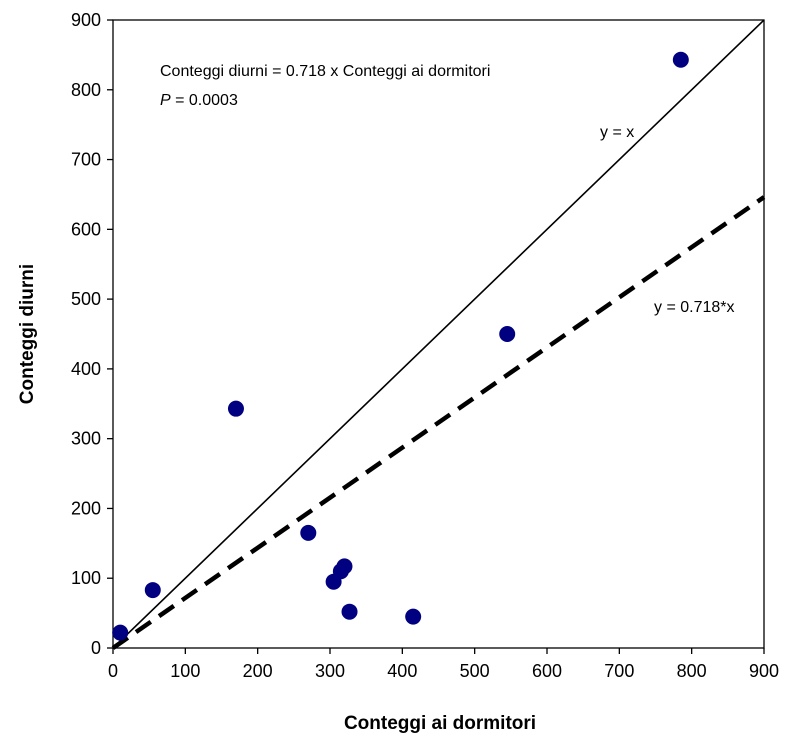 This screenshot has width=787, height=740. I want to click on x-tick-label: 300, so click(330, 671).